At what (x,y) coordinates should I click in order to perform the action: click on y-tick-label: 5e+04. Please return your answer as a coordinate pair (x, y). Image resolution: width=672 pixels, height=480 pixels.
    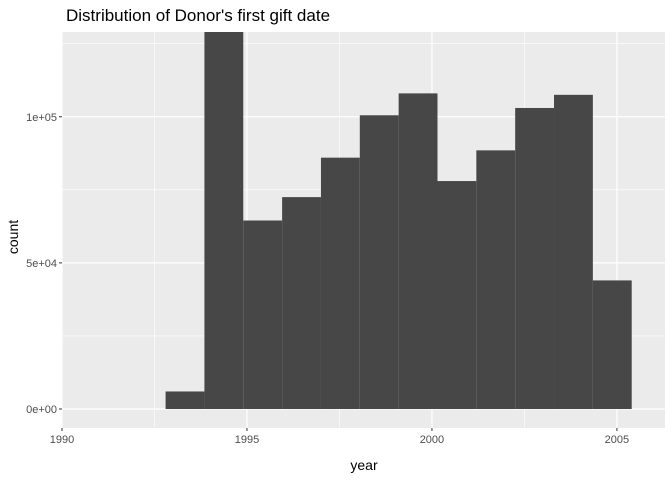
    Looking at the image, I should click on (41, 264).